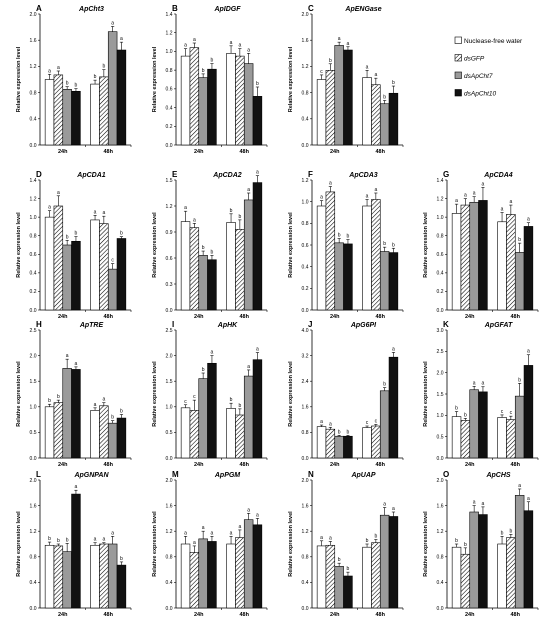 The width and height of the screenshot is (554, 628). What do you see at coordinates (335, 317) in the screenshot?
I see `x-tick-label: 24h` at bounding box center [335, 317].